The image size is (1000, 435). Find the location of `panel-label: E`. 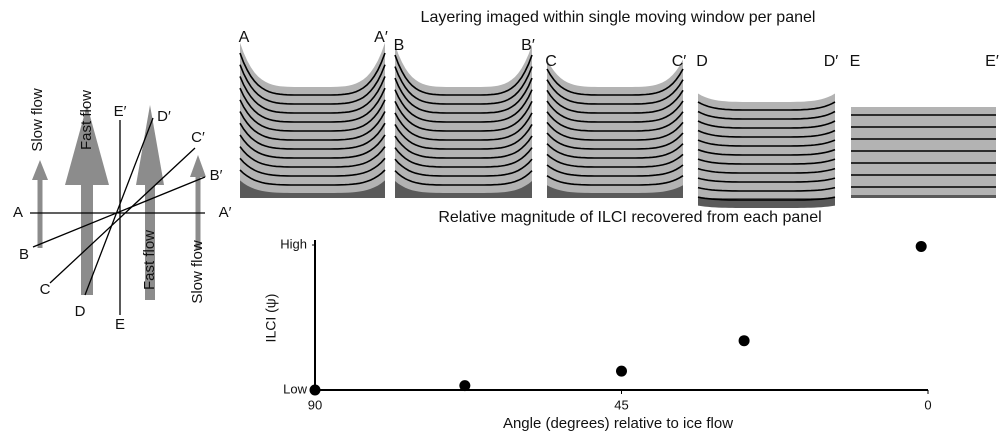

panel-label: E is located at coordinates (855, 61).